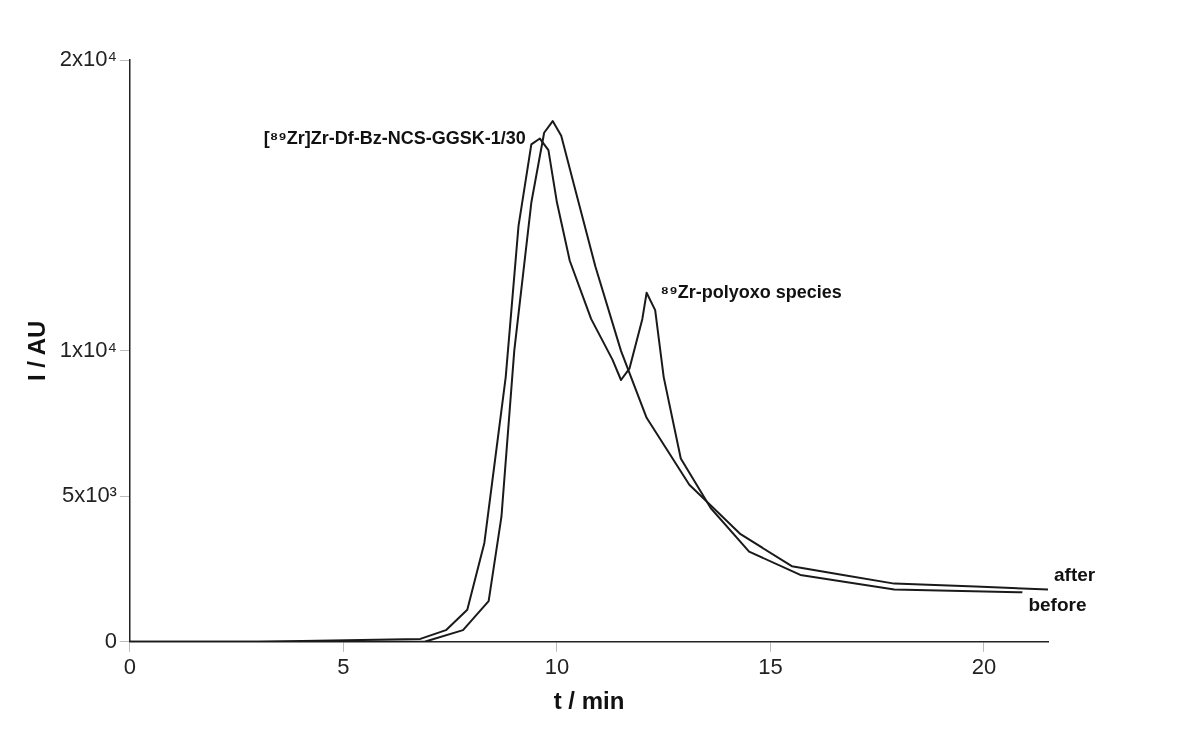  Describe the element at coordinates (984, 667) in the screenshot. I see `x-tick-label: 20` at that location.